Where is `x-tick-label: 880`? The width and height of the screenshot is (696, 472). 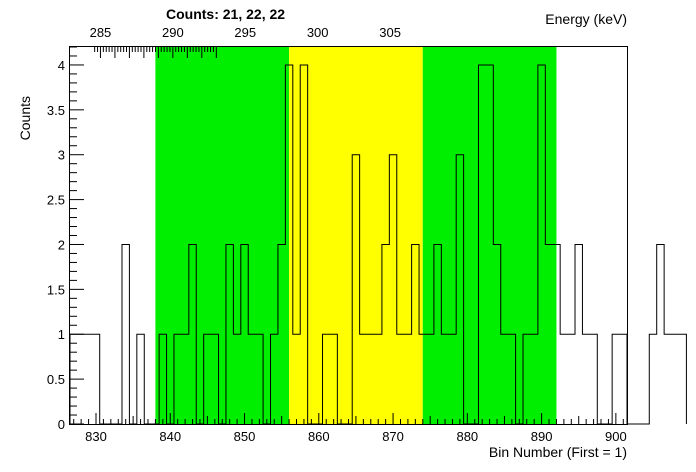
x-tick-label: 880 is located at coordinates (467, 436).